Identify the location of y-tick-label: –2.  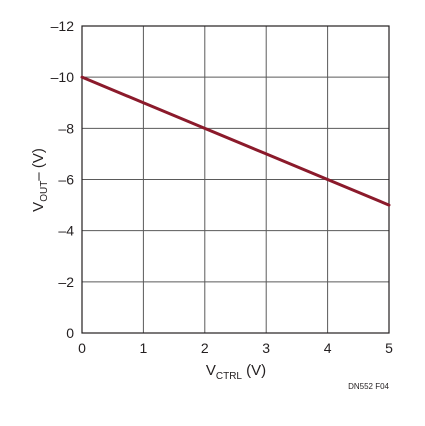
(66, 282).